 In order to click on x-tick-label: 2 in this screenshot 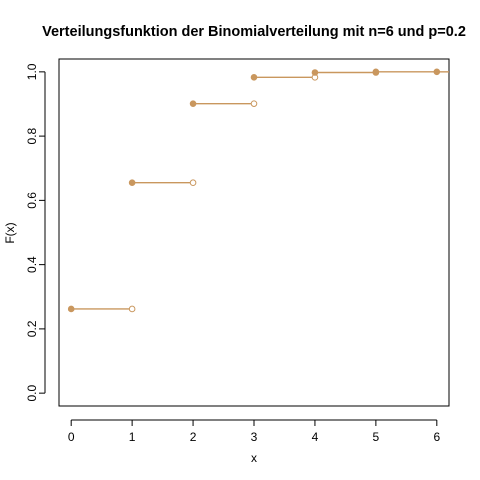, I will do `click(193, 437)`.